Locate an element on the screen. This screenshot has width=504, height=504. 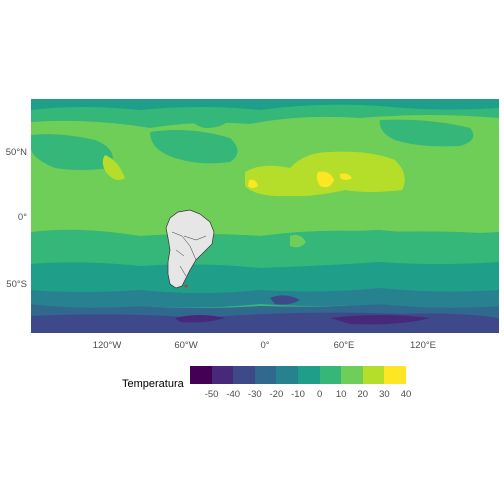
country-borders is located at coordinates (189, 254).